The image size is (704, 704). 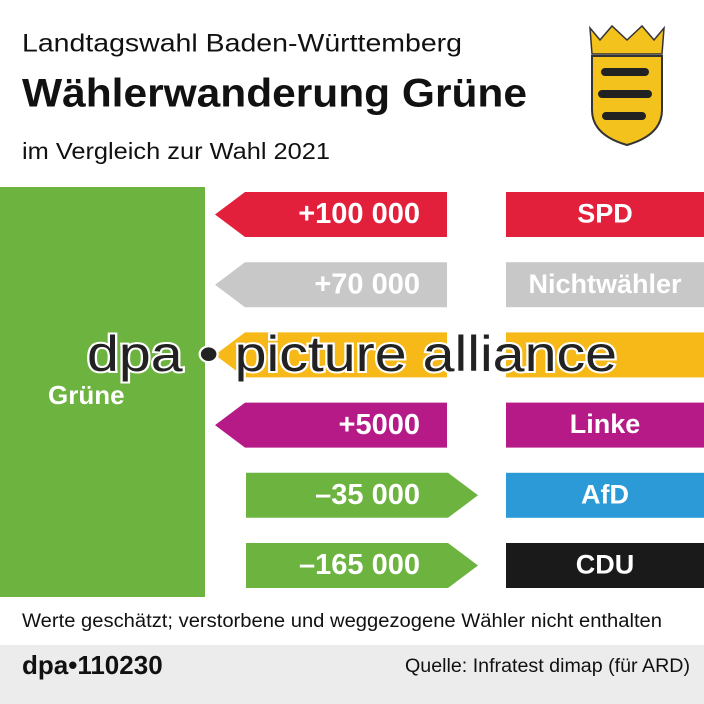 I want to click on footer-bar, so click(x=352, y=674).